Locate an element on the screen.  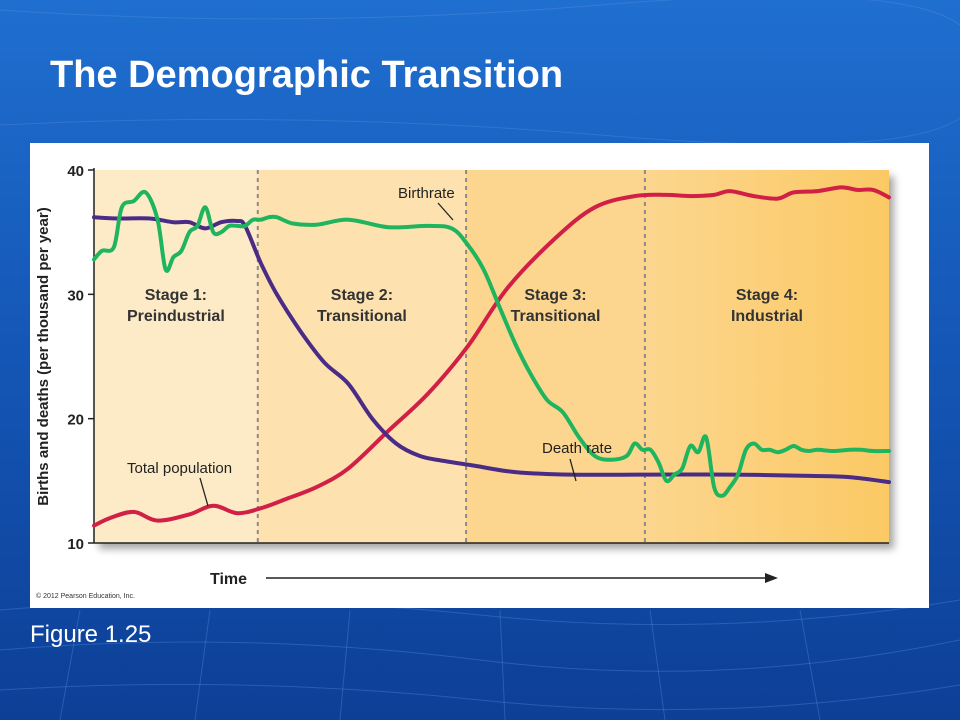
copyright-note: © 2012 Pearson Education, Inc. is located at coordinates (85, 596).